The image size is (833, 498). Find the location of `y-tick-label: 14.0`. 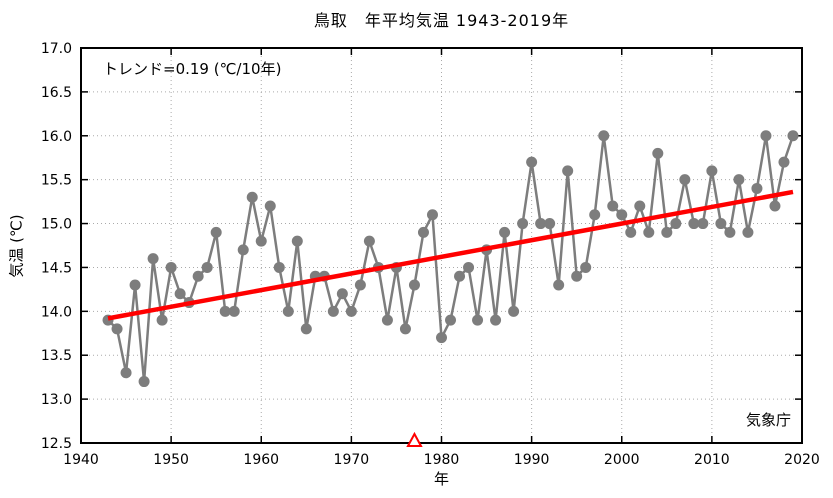

y-tick-label: 14.0 is located at coordinates (56, 312).